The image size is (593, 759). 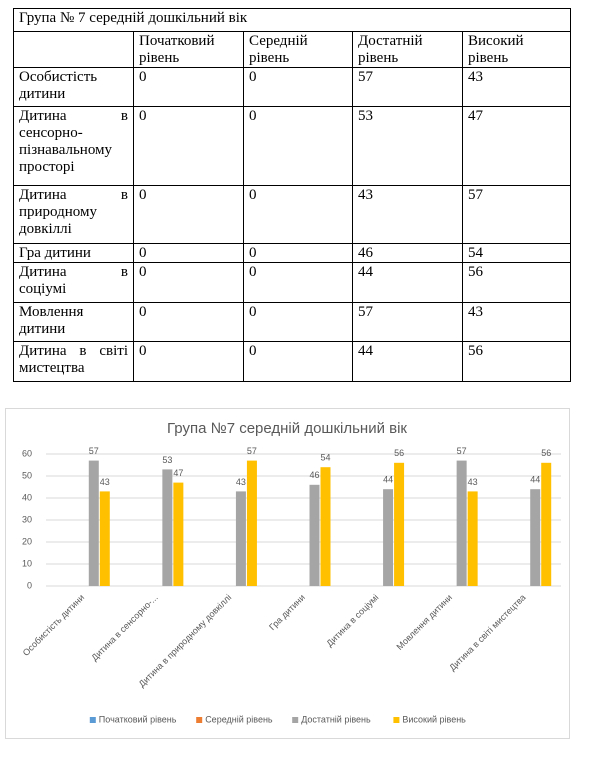 What do you see at coordinates (352, 620) in the screenshot?
I see `x-tick-label: Дитина в соціумі` at bounding box center [352, 620].